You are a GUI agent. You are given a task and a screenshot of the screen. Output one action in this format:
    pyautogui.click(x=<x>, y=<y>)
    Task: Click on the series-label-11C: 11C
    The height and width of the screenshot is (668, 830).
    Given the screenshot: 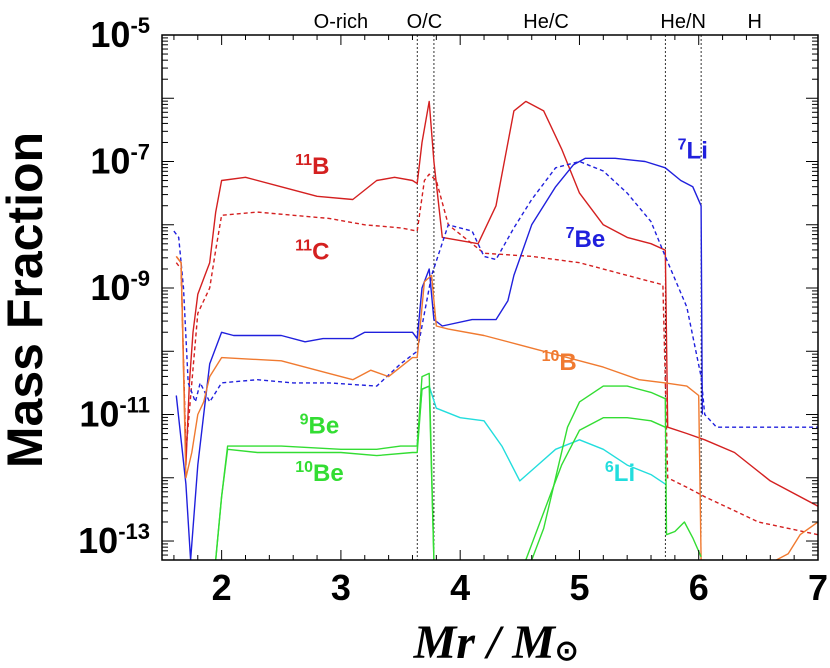 What is the action you would take?
    pyautogui.click(x=312, y=252)
    